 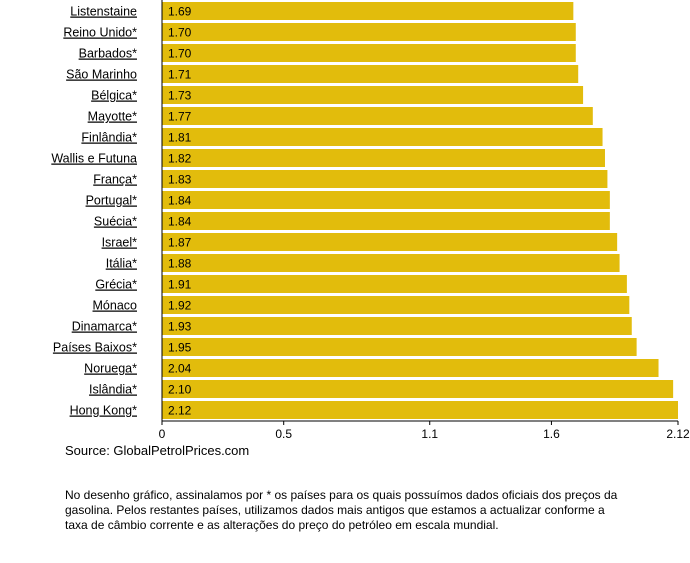 I want to click on category-label-13: Itália*, so click(x=121, y=264).